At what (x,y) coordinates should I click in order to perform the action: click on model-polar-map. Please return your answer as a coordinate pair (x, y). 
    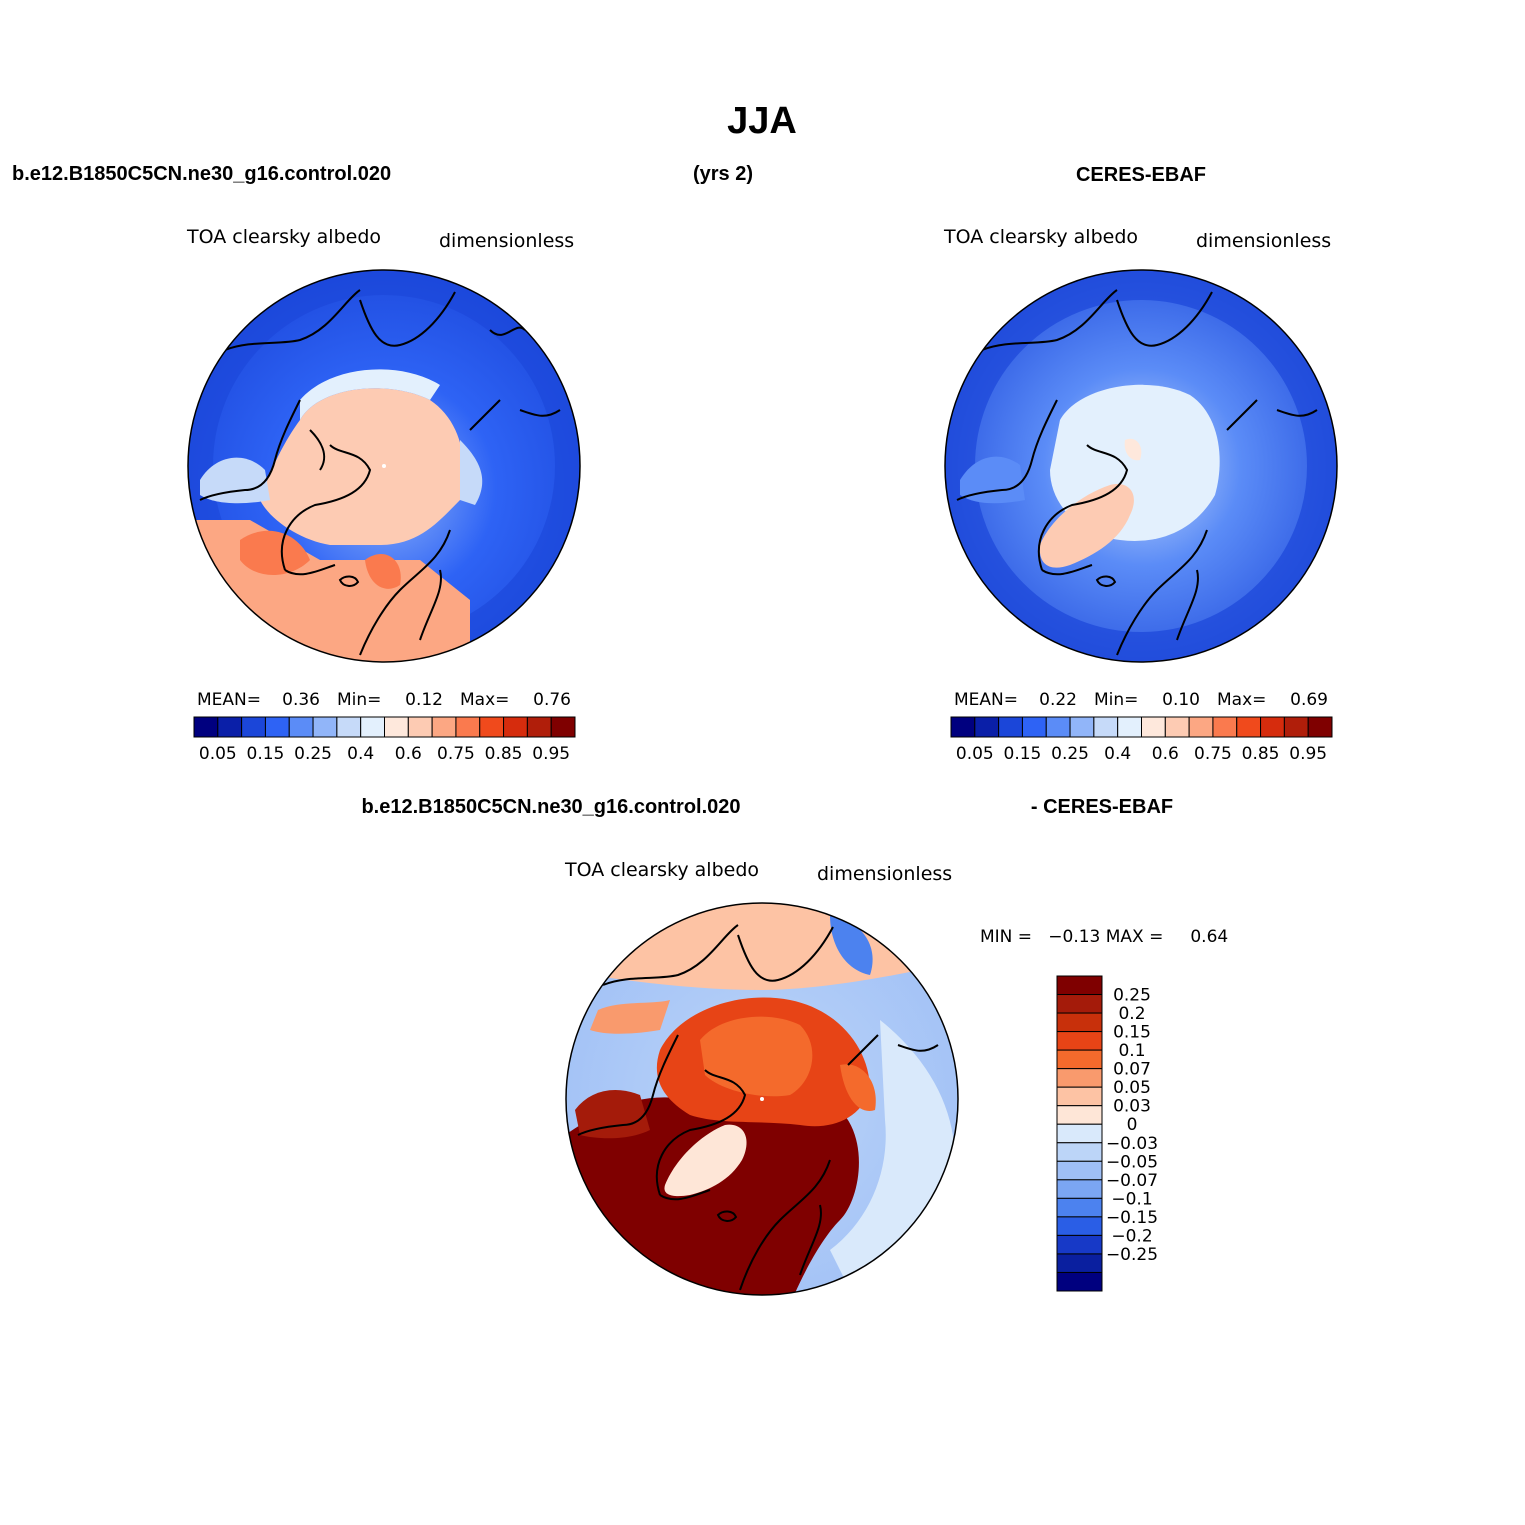
    Looking at the image, I should click on (384, 466).